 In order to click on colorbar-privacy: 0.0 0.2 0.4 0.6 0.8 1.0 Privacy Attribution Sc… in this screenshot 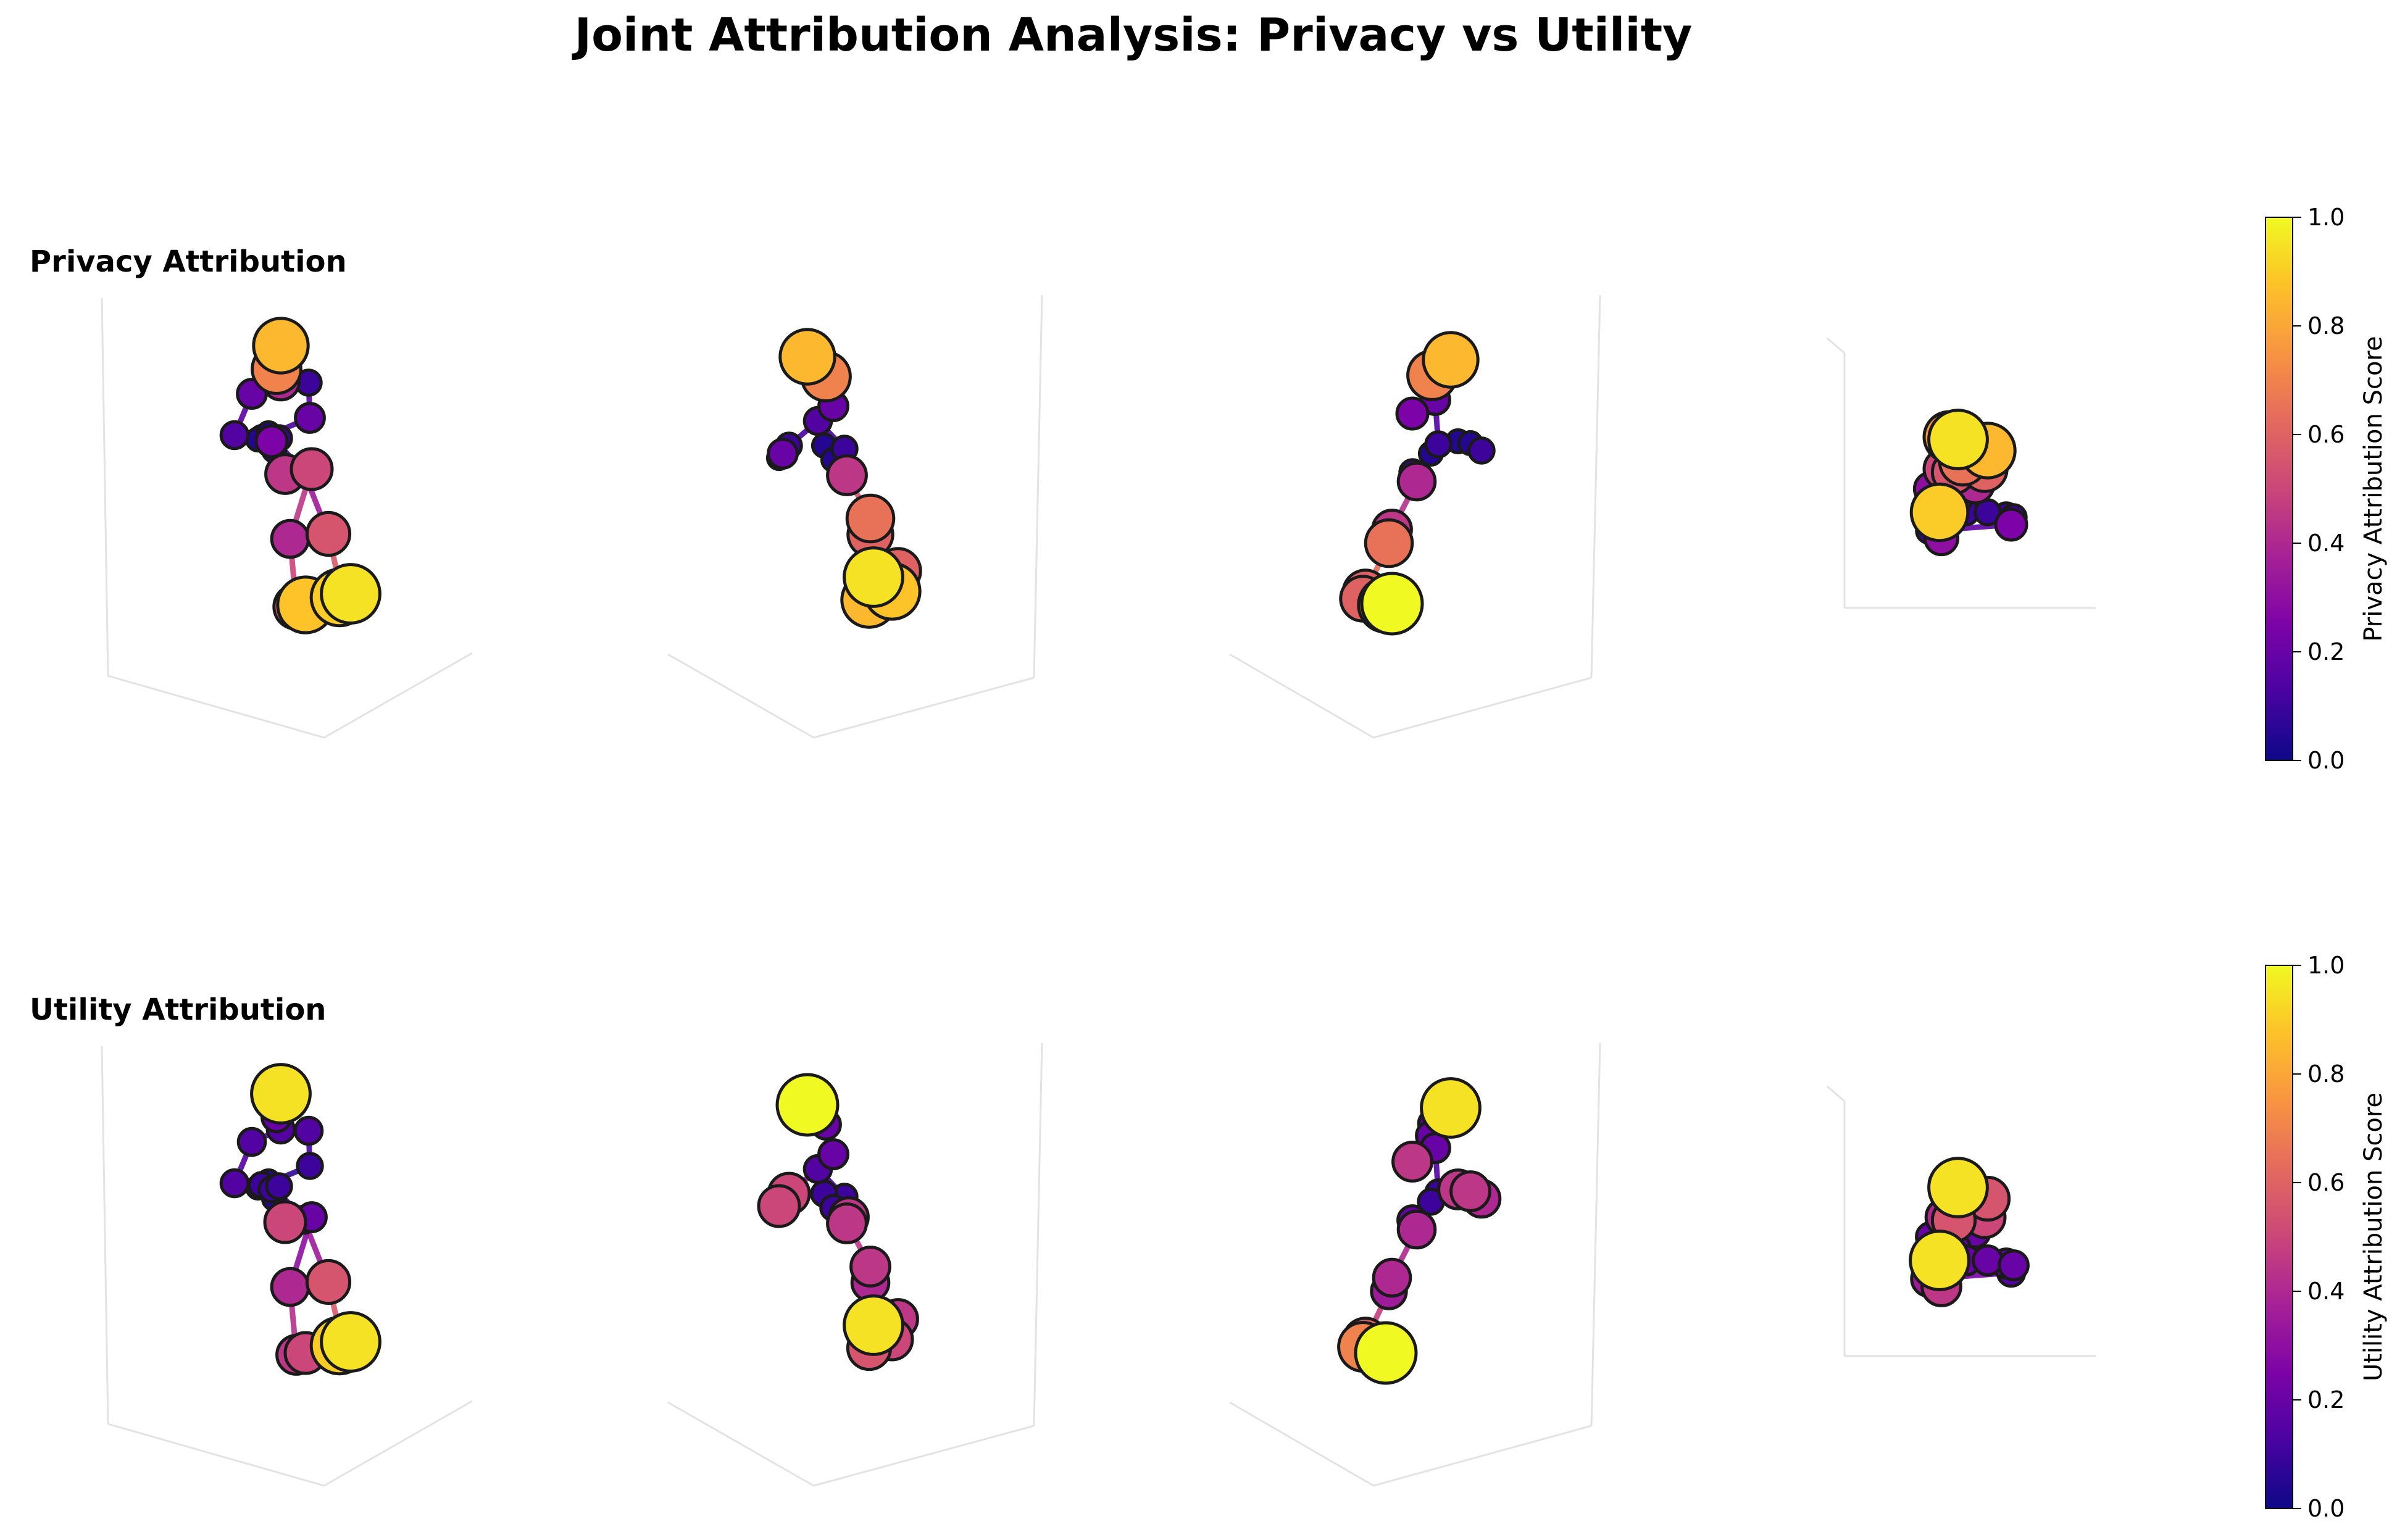, I will do `click(2327, 489)`.